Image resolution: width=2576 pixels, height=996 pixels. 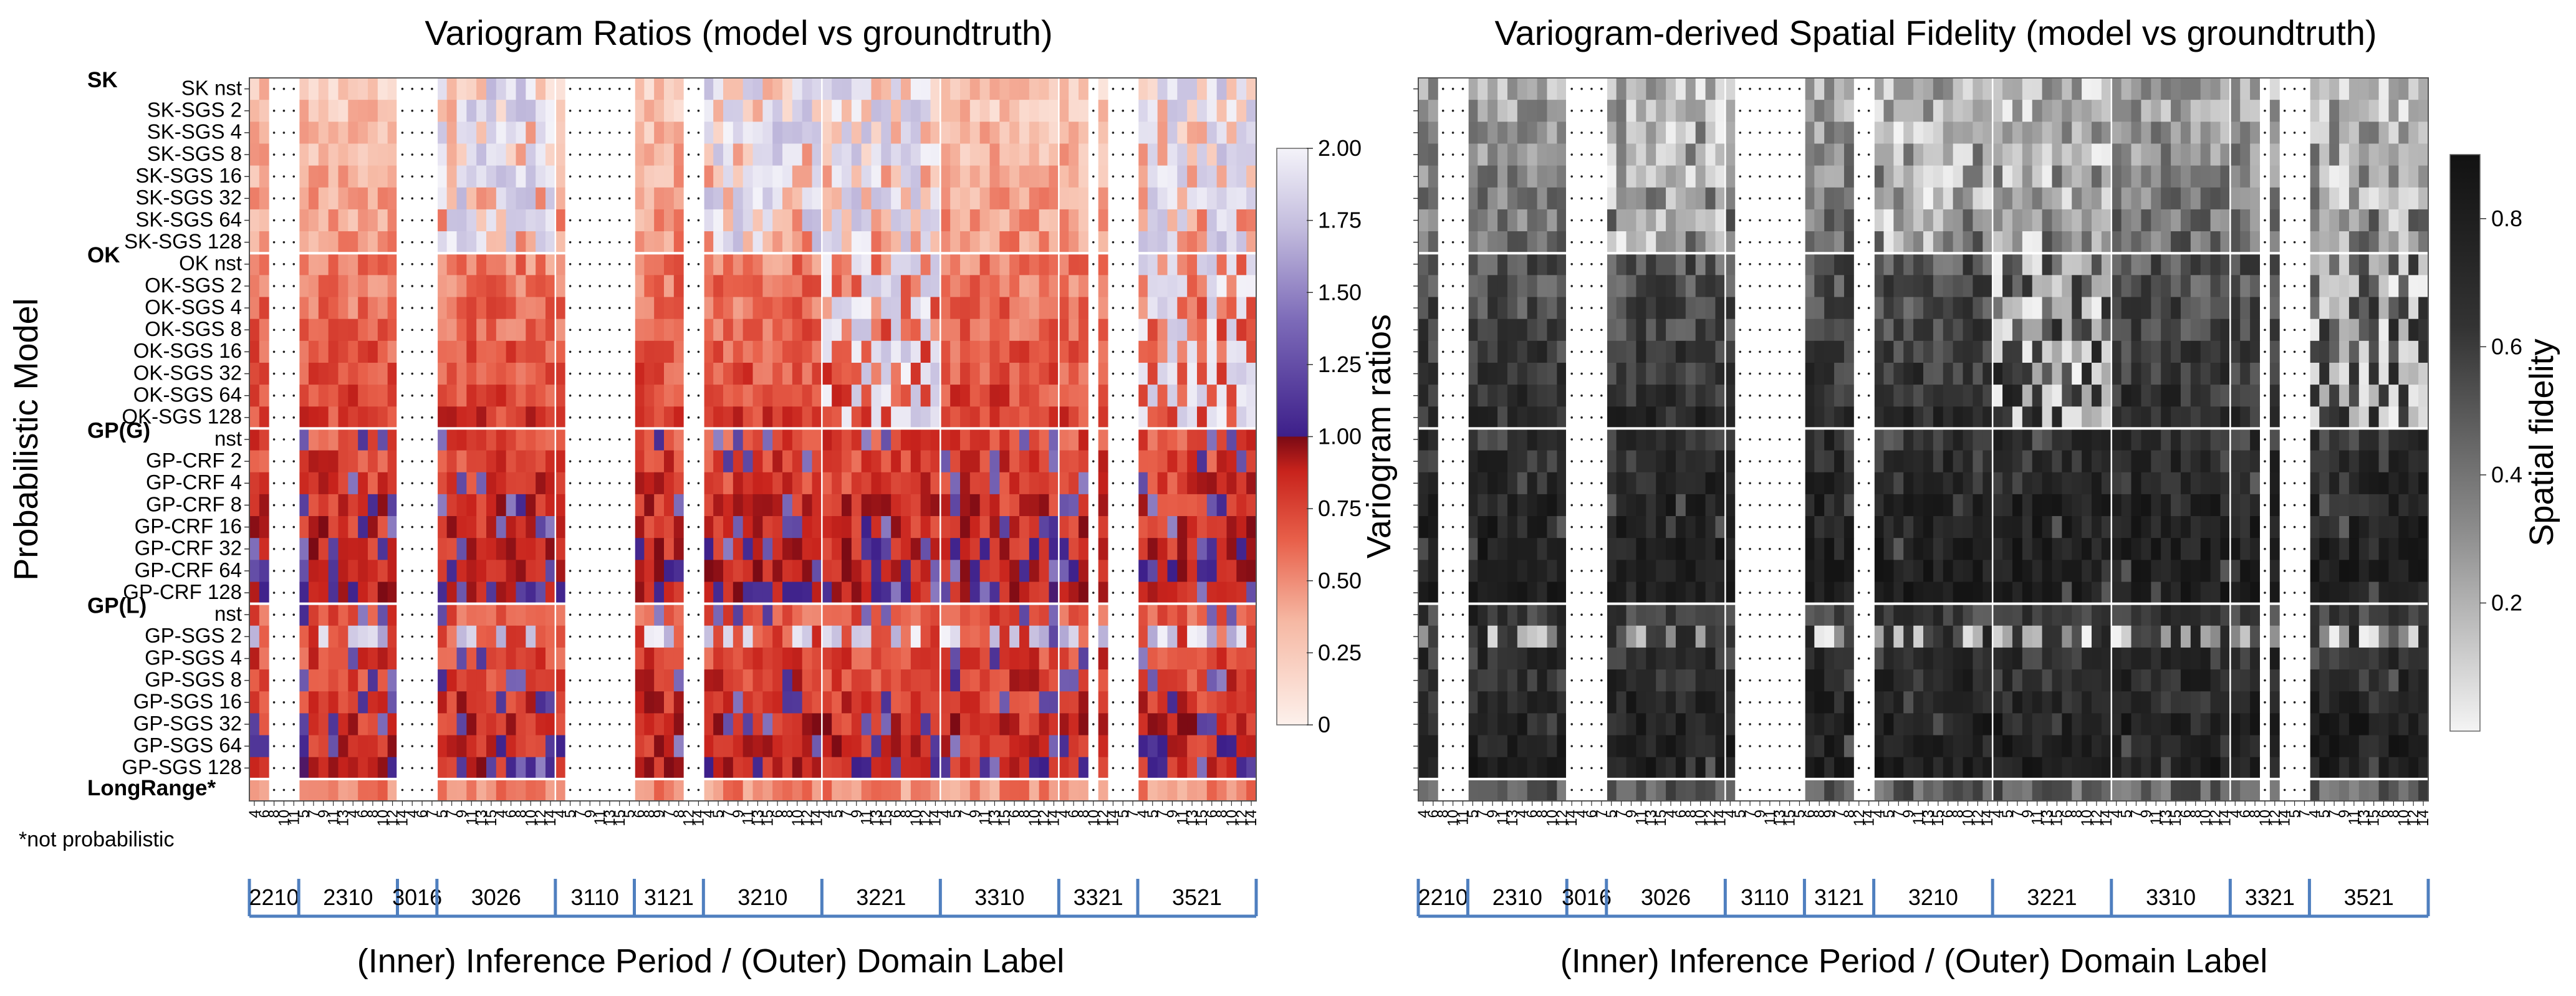 What do you see at coordinates (194, 461) in the screenshot?
I see `row-label: GP-CRF 2` at bounding box center [194, 461].